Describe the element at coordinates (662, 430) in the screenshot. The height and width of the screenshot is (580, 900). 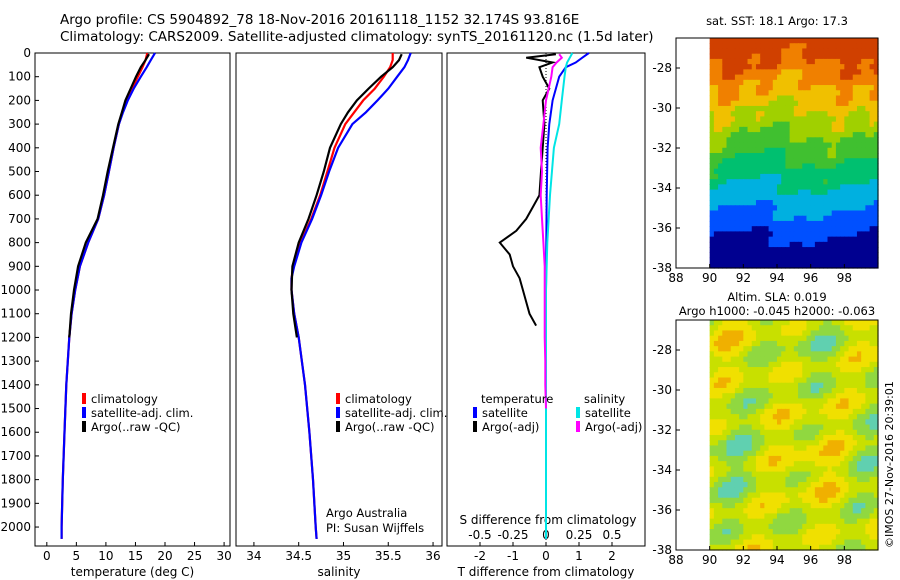
I see `map-y-tick-label: -32` at that location.